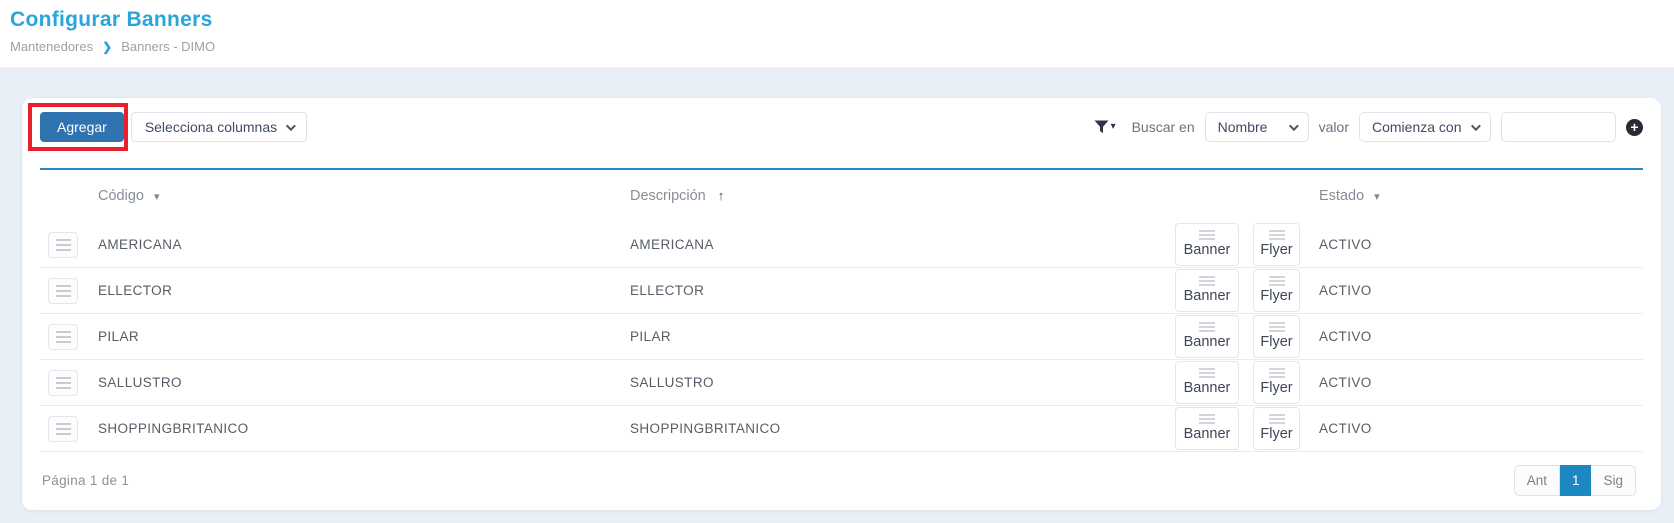  I want to click on filter-button: ▾, so click(1105, 127).